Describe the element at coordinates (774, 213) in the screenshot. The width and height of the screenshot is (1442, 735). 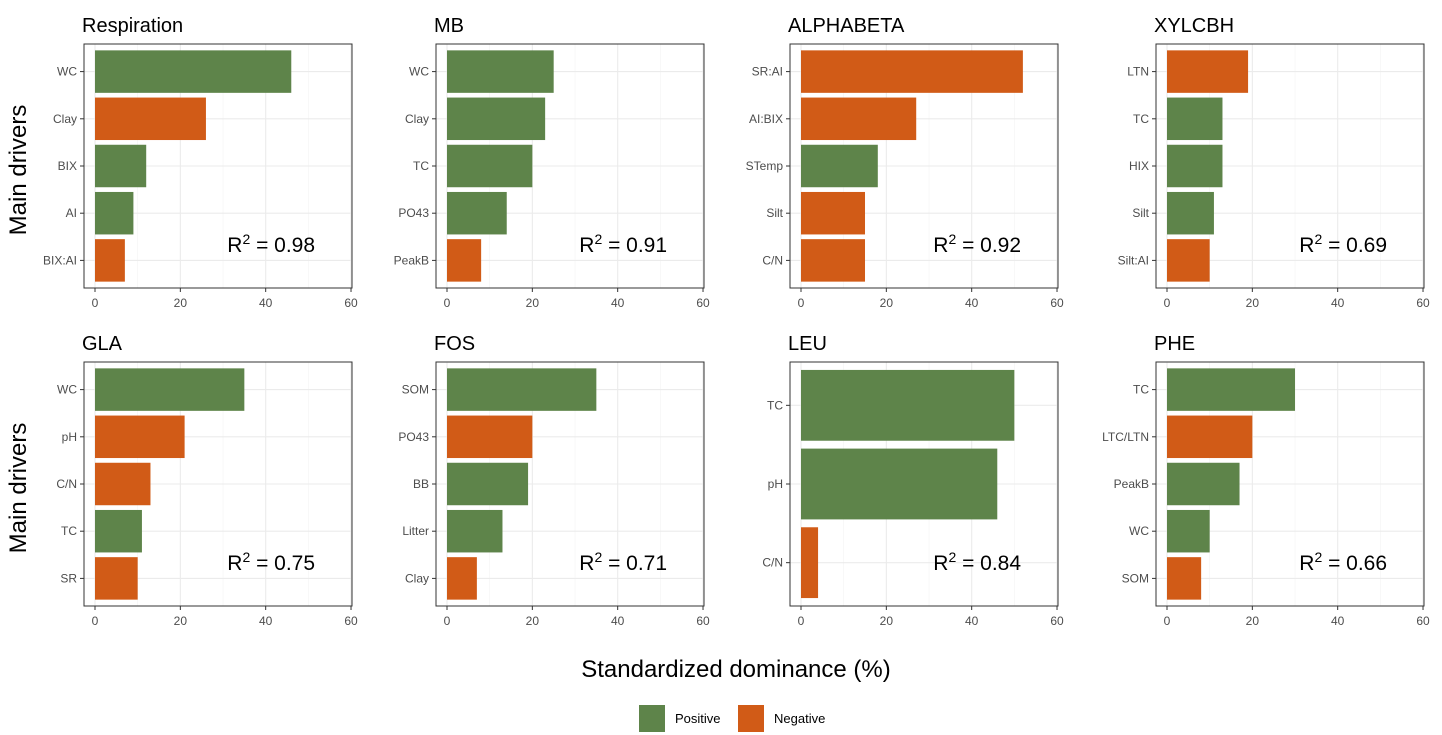
I see `y-tick-label: Silt` at that location.